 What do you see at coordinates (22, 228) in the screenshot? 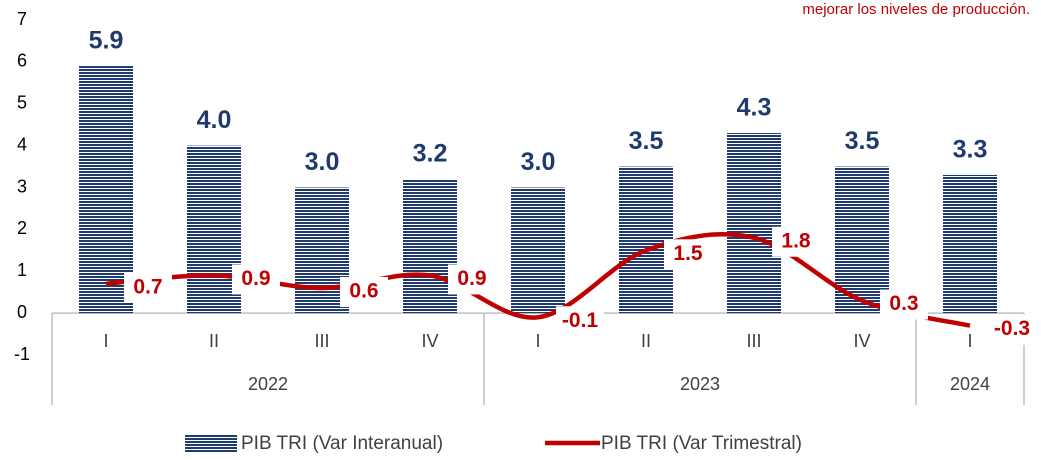
I see `y-tick-label: 2` at bounding box center [22, 228].